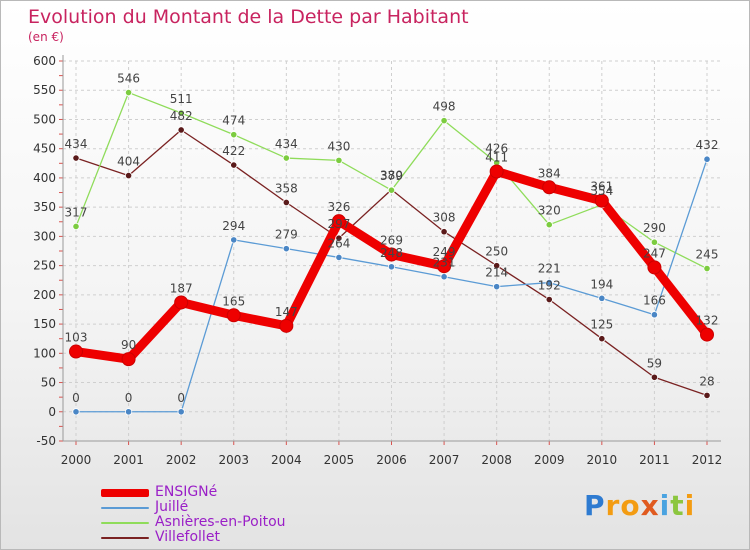  What do you see at coordinates (76, 338) in the screenshot?
I see `data-label: 103` at bounding box center [76, 338].